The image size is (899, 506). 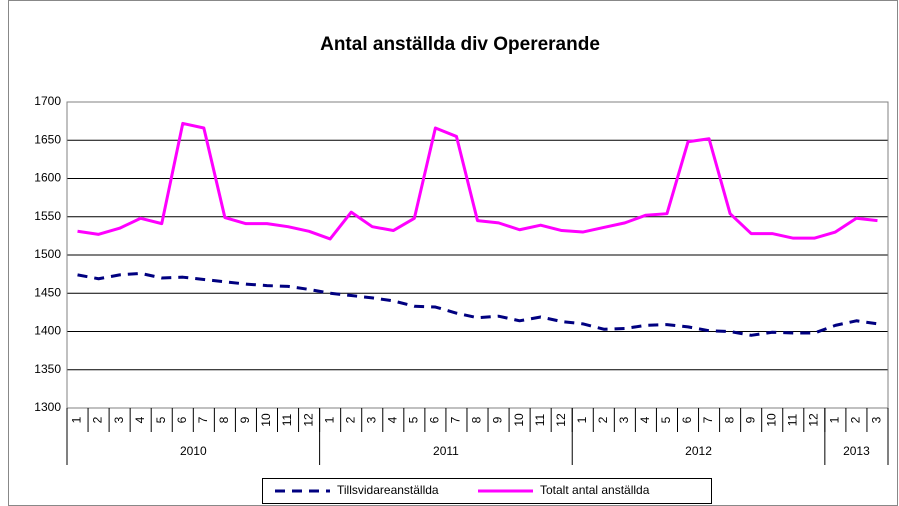 I want to click on y-tick-label: 1400, so click(x=47, y=331).